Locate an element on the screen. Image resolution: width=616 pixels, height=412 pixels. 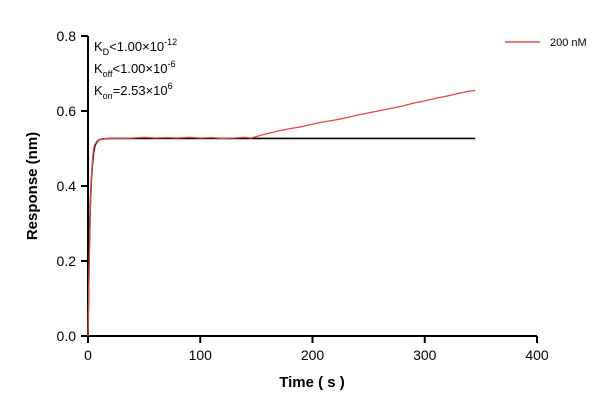
y-tick-label: 0.4 is located at coordinates (67, 186).